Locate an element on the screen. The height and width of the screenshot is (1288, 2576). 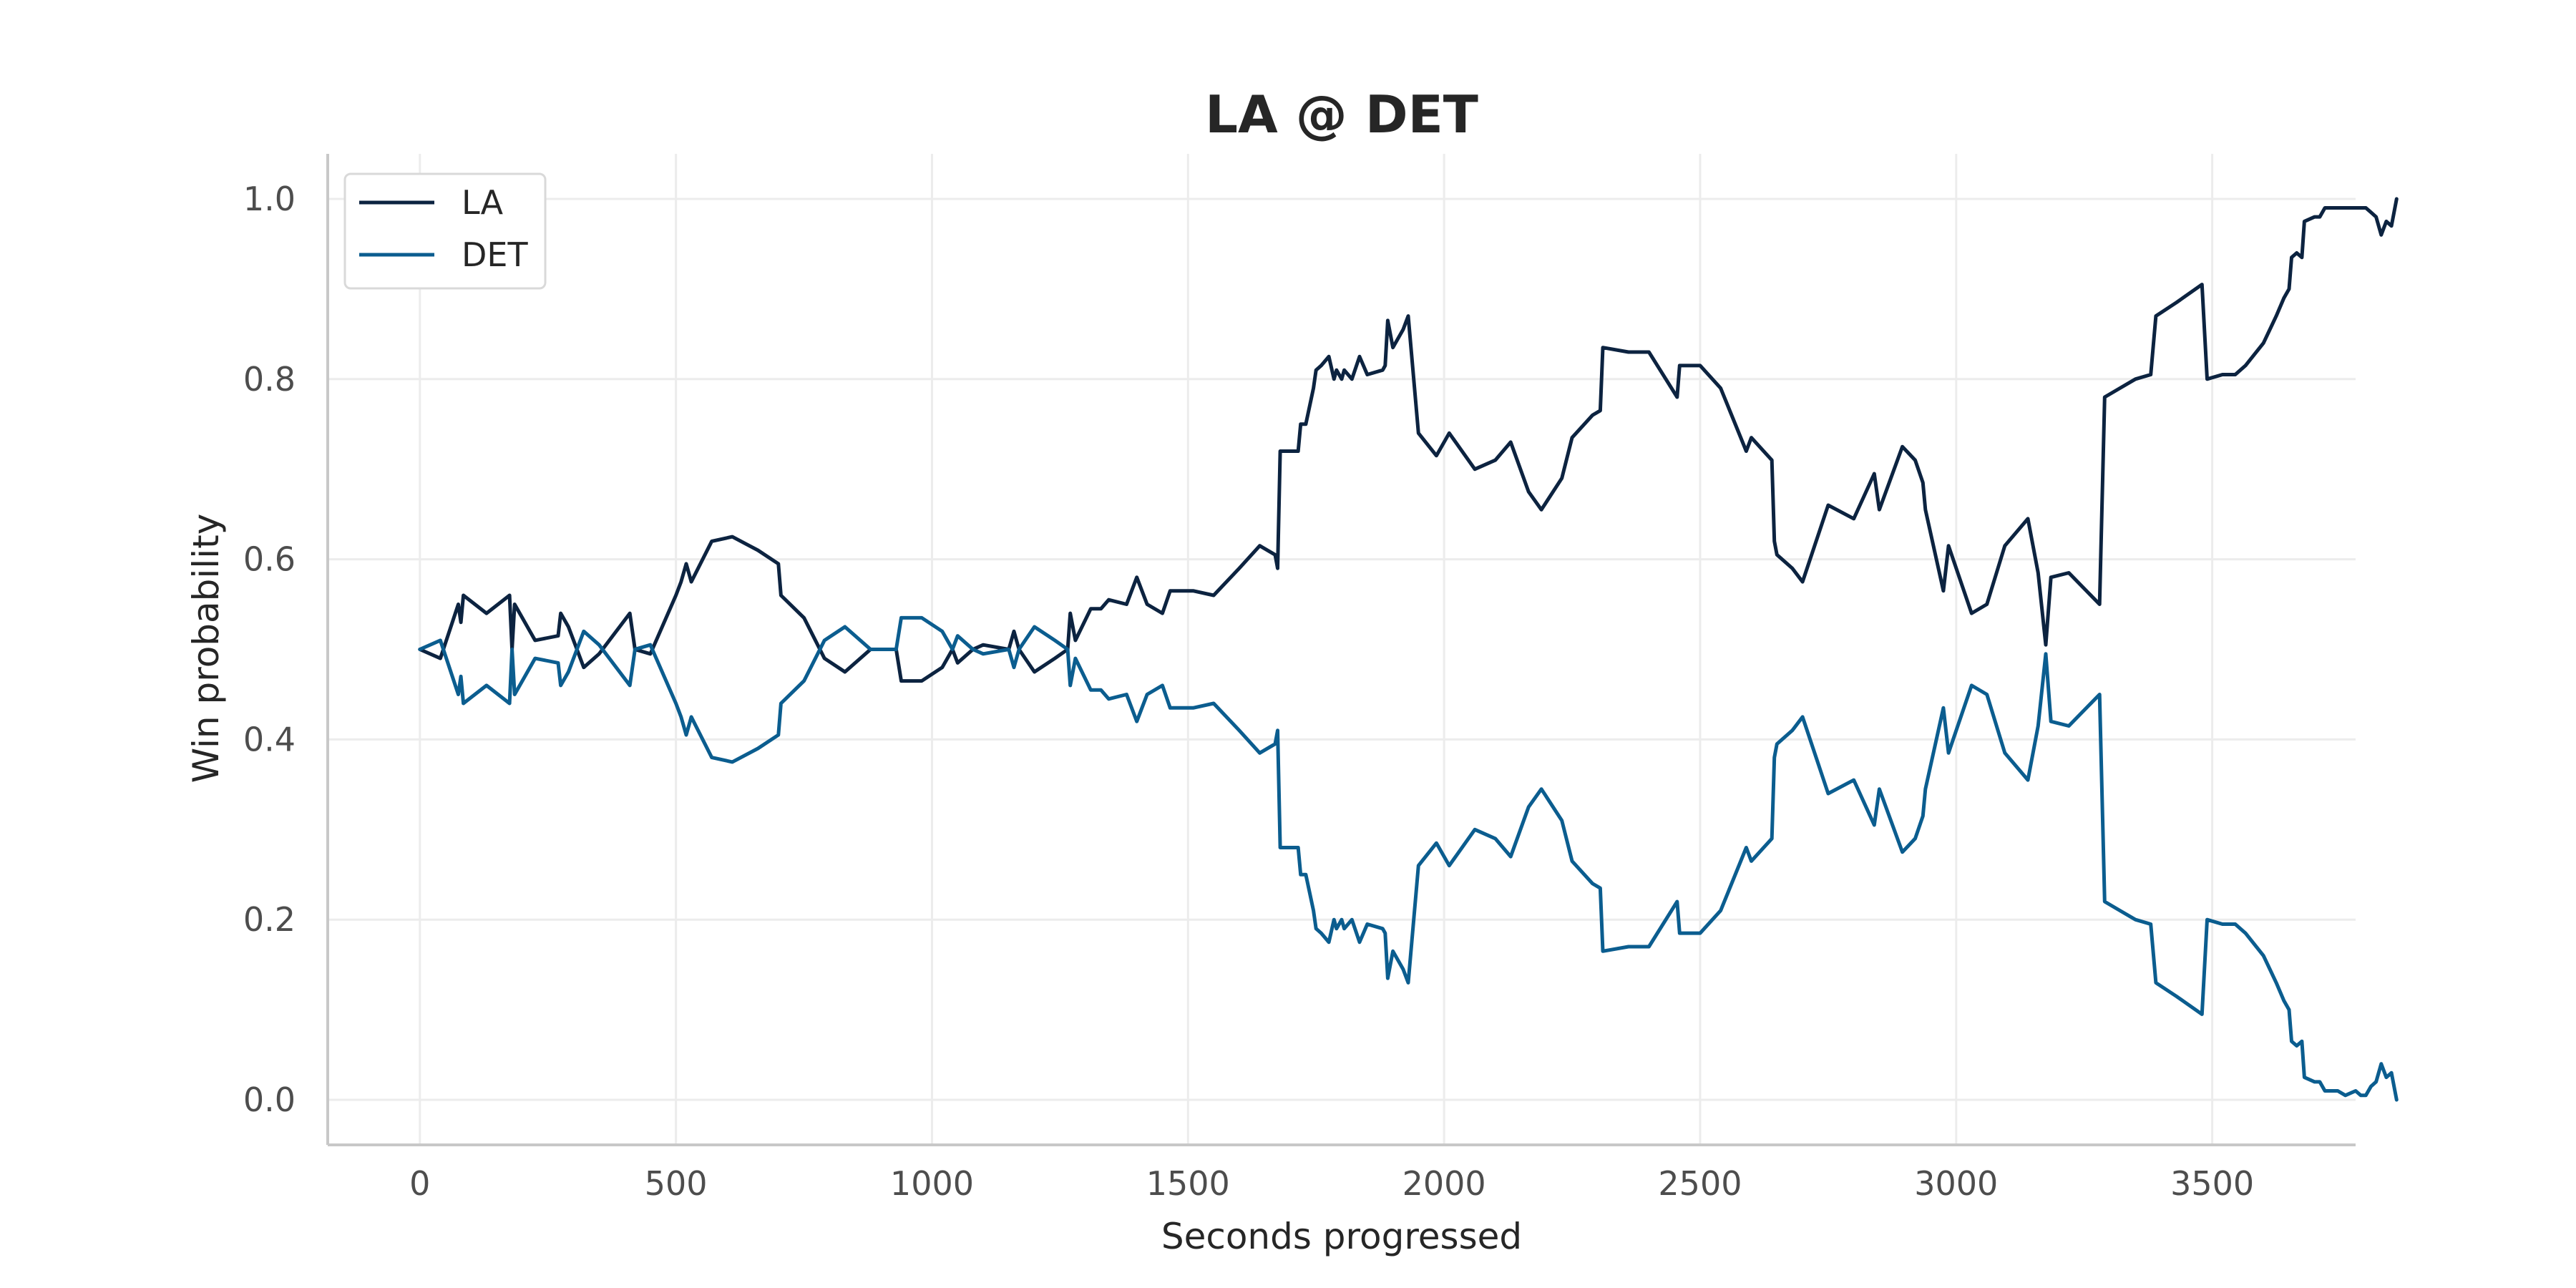
legend: LA DET is located at coordinates (445, 231).